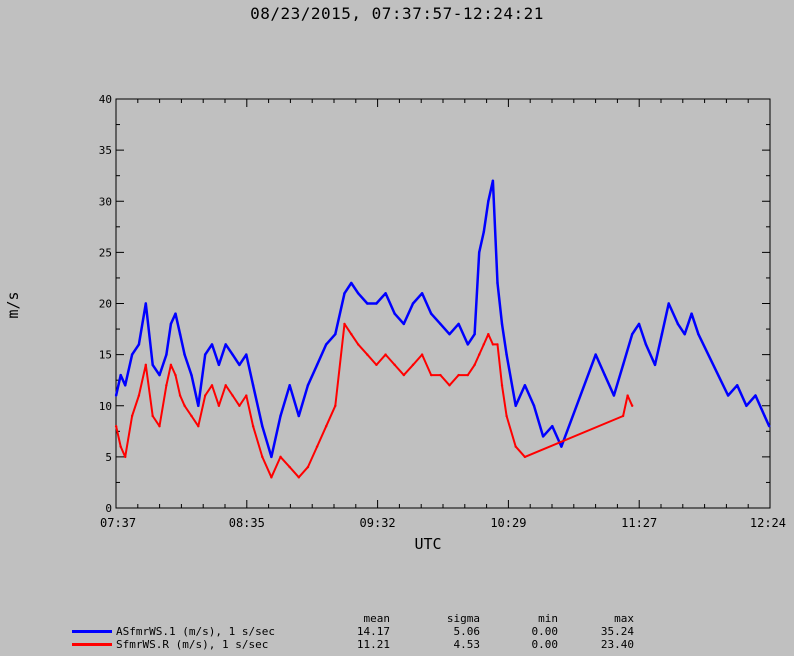  What do you see at coordinates (427, 544) in the screenshot?
I see `x-axis-label: UTC` at bounding box center [427, 544].